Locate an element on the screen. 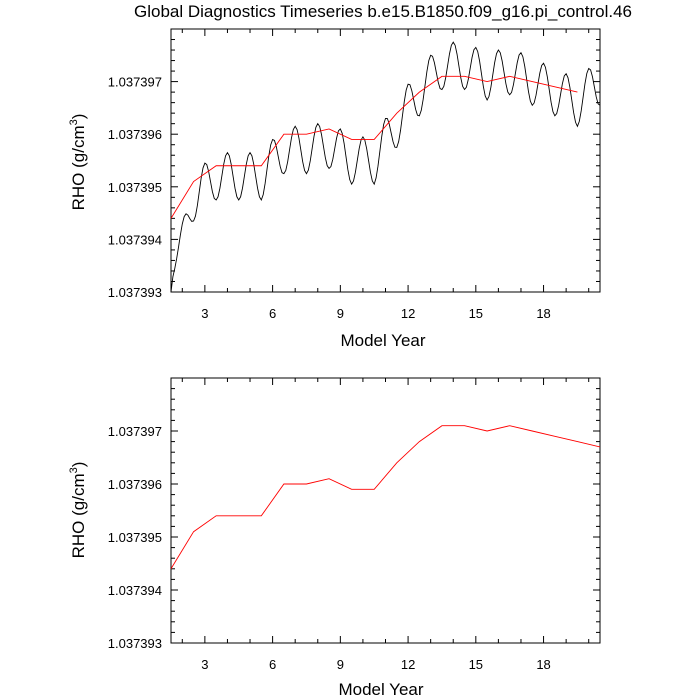 The height and width of the screenshot is (700, 700). top-x-axis-label: Model Year is located at coordinates (382, 340).